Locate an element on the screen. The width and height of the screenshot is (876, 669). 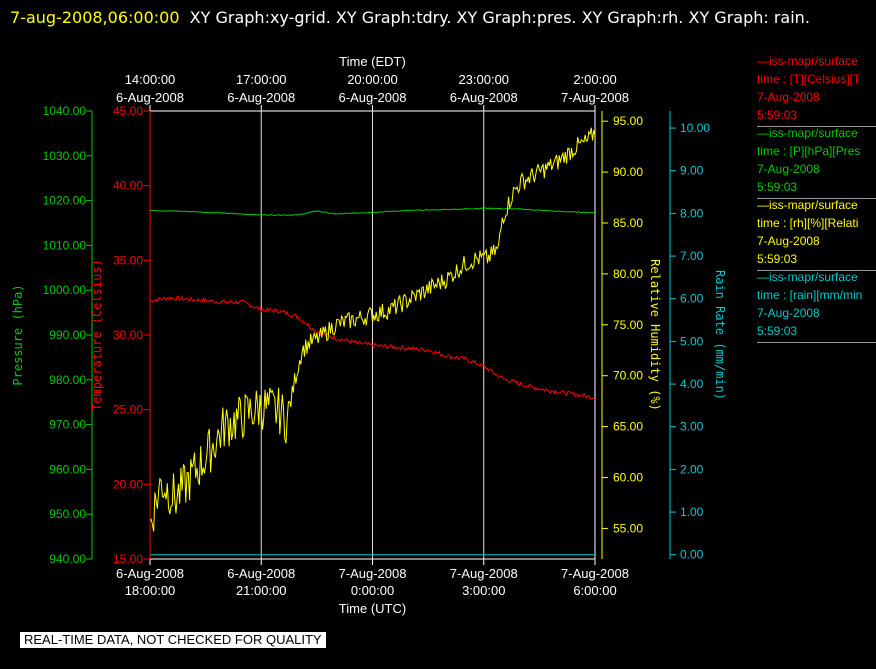
pressure-tick-label: 1000.00 is located at coordinates (65, 290).